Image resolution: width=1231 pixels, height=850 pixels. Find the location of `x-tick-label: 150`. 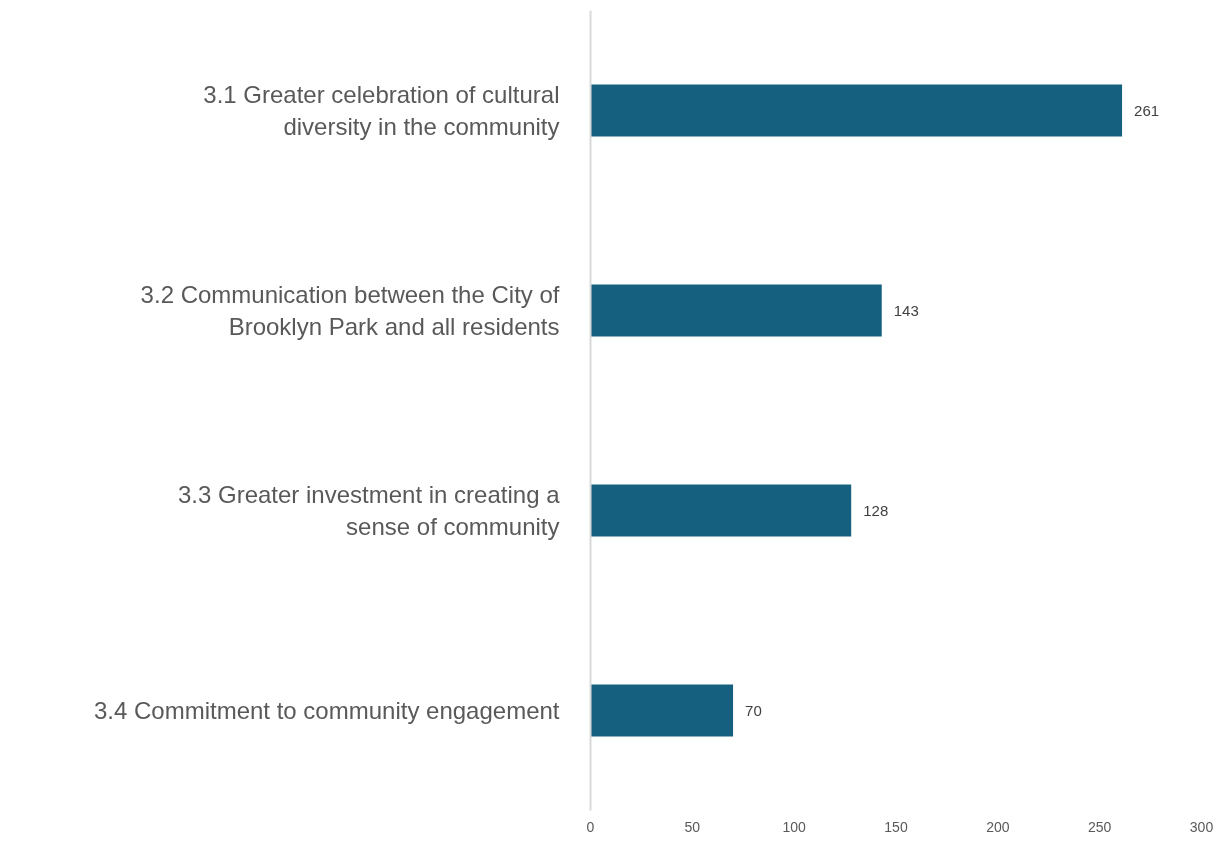

x-tick-label: 150 is located at coordinates (896, 826).